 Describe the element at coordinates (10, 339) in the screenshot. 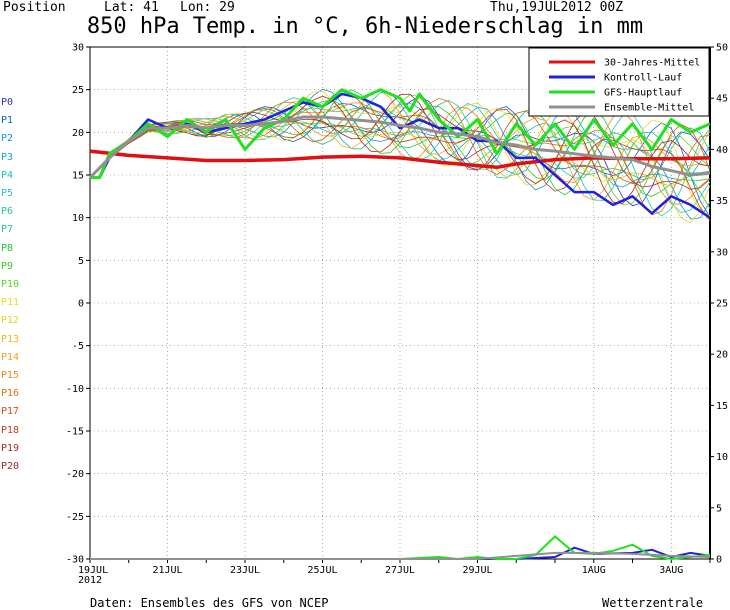

I see `ensemble-label: P13` at that location.